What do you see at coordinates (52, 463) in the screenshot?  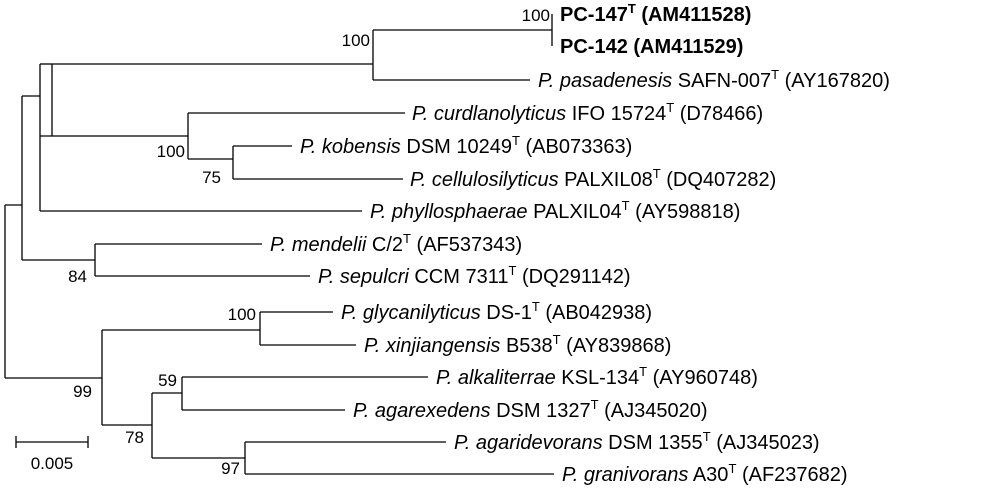 I see `scale-bar-label: 0.005` at bounding box center [52, 463].